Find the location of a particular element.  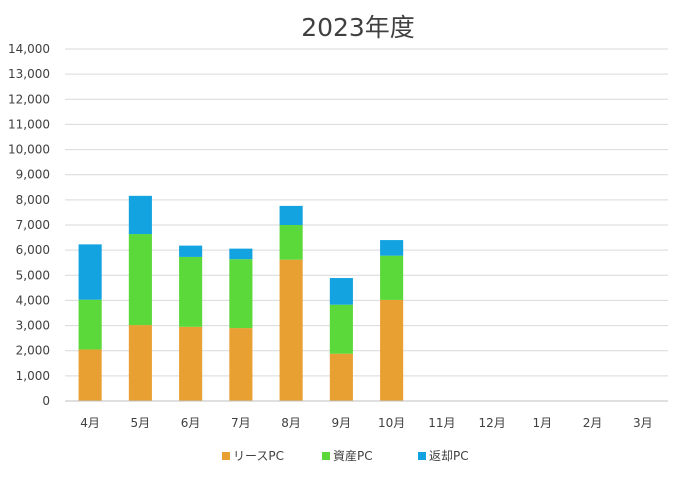

y-tick-label: 11,000 is located at coordinates (29, 124).